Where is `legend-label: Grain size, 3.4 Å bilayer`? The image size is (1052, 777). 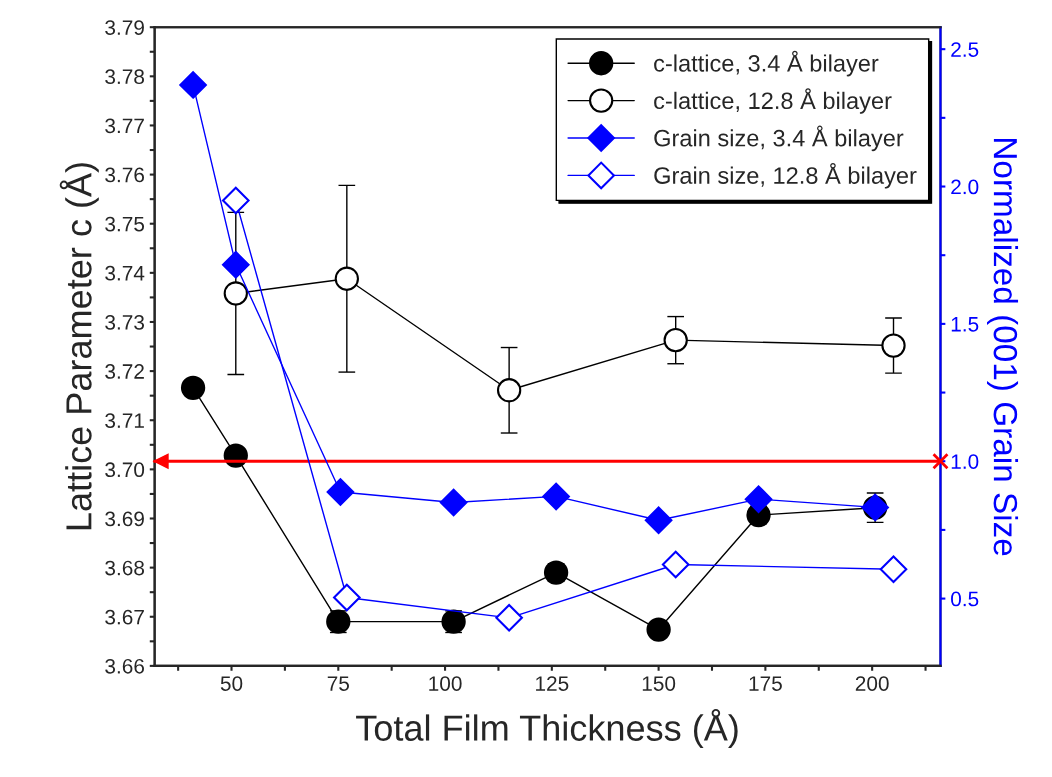
legend-label: Grain size, 3.4 Å bilayer is located at coordinates (779, 138).